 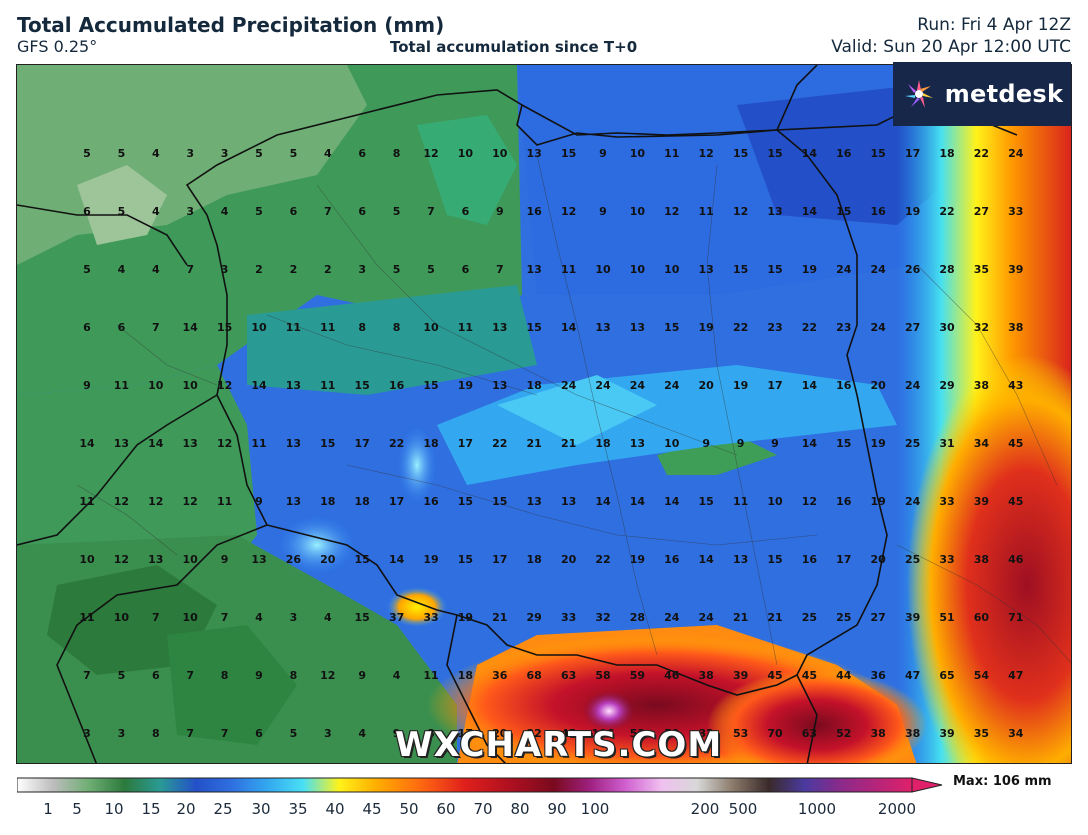 What do you see at coordinates (261, 809) in the screenshot?
I see `colorbar-tick-label: 30` at bounding box center [261, 809].